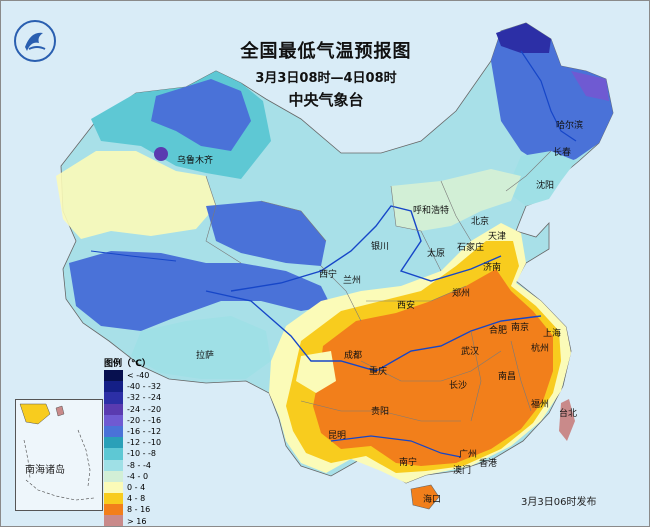  What do you see at coordinates (57, 452) in the screenshot?
I see `inset-map` at bounding box center [57, 452].